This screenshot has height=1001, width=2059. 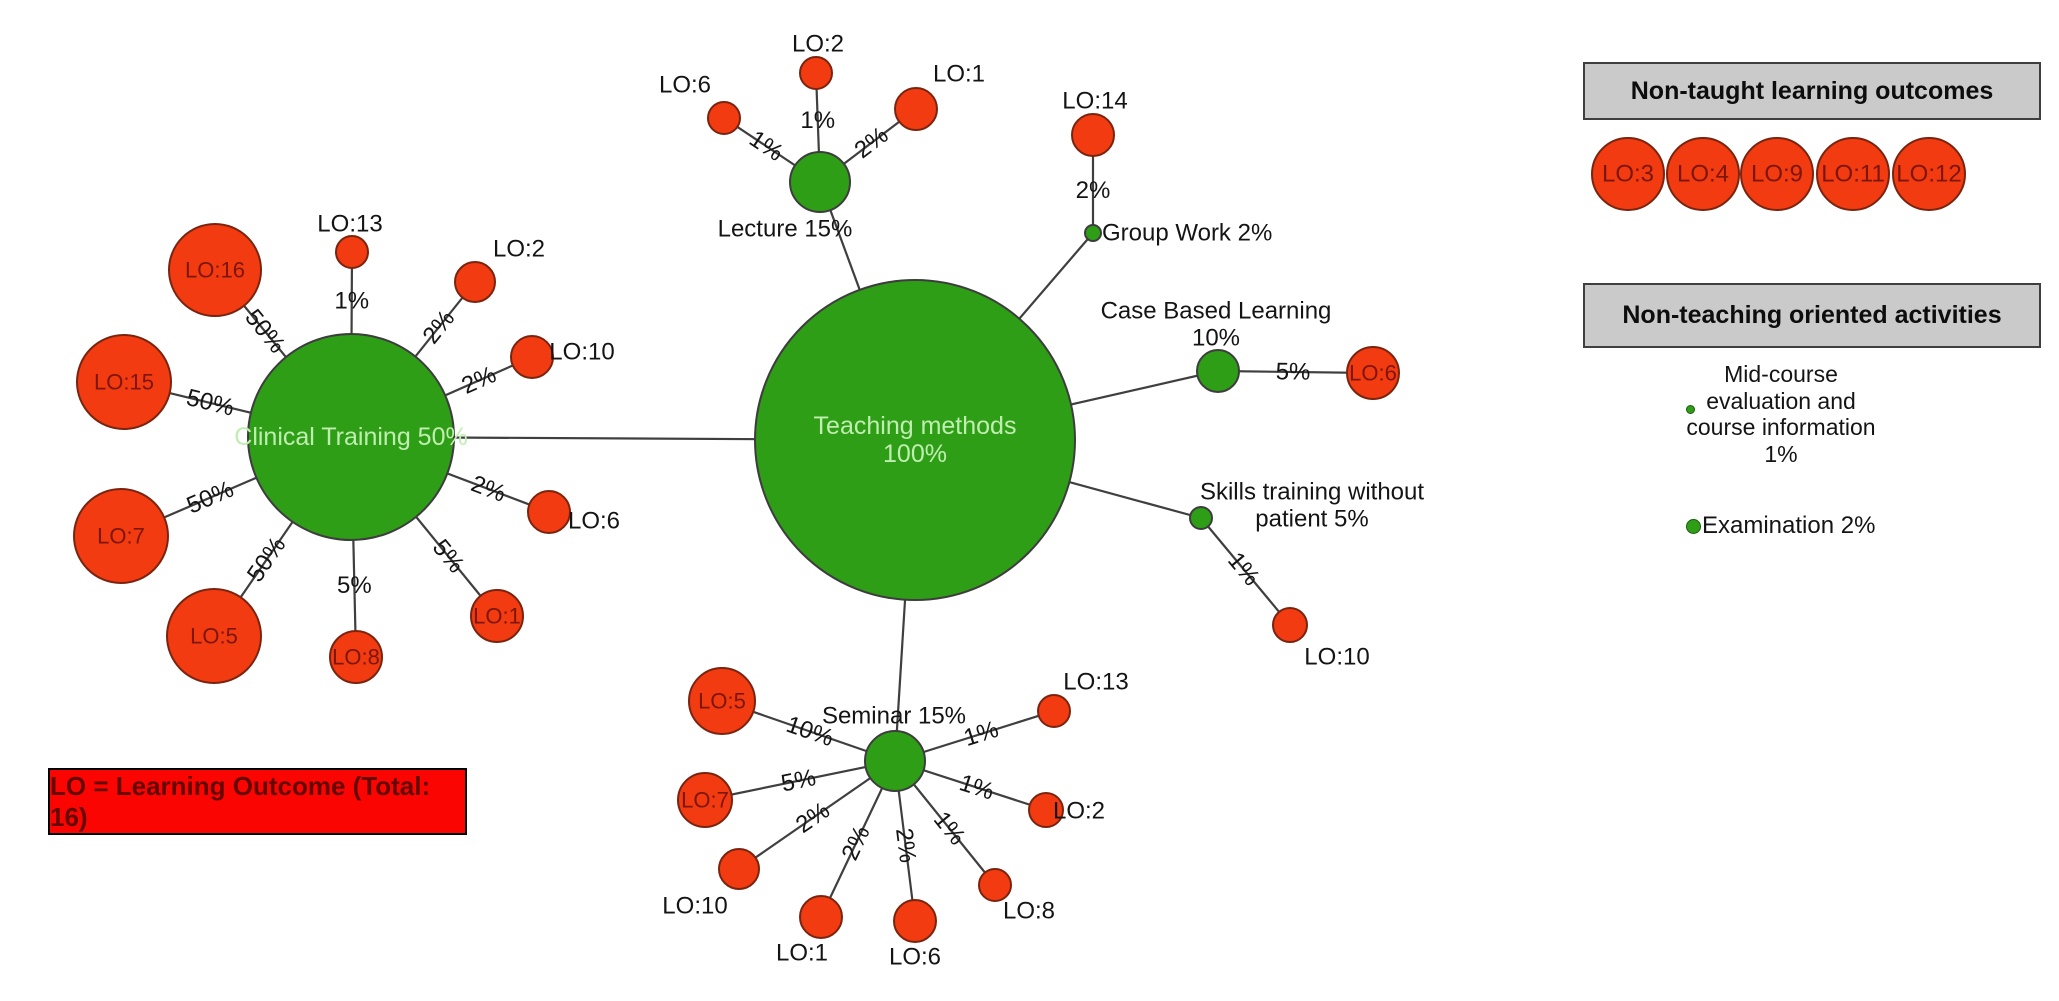 I want to click on node-gw-ext-label-0: Group Work 2%, so click(x=1187, y=233).